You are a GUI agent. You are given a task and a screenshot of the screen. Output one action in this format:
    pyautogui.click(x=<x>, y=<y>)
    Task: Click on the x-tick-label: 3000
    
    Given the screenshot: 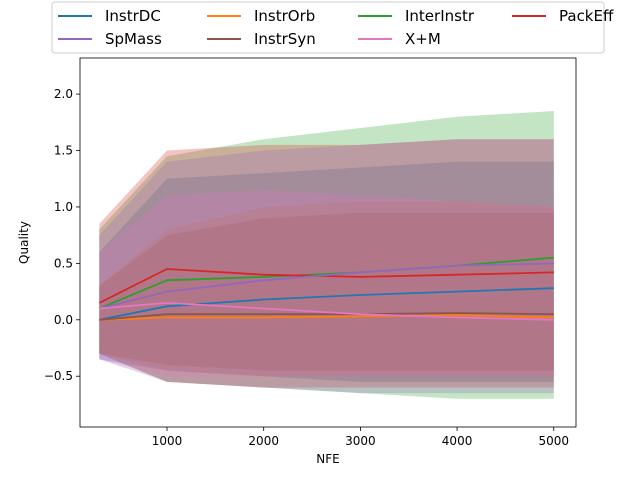 What is the action you would take?
    pyautogui.click(x=360, y=441)
    